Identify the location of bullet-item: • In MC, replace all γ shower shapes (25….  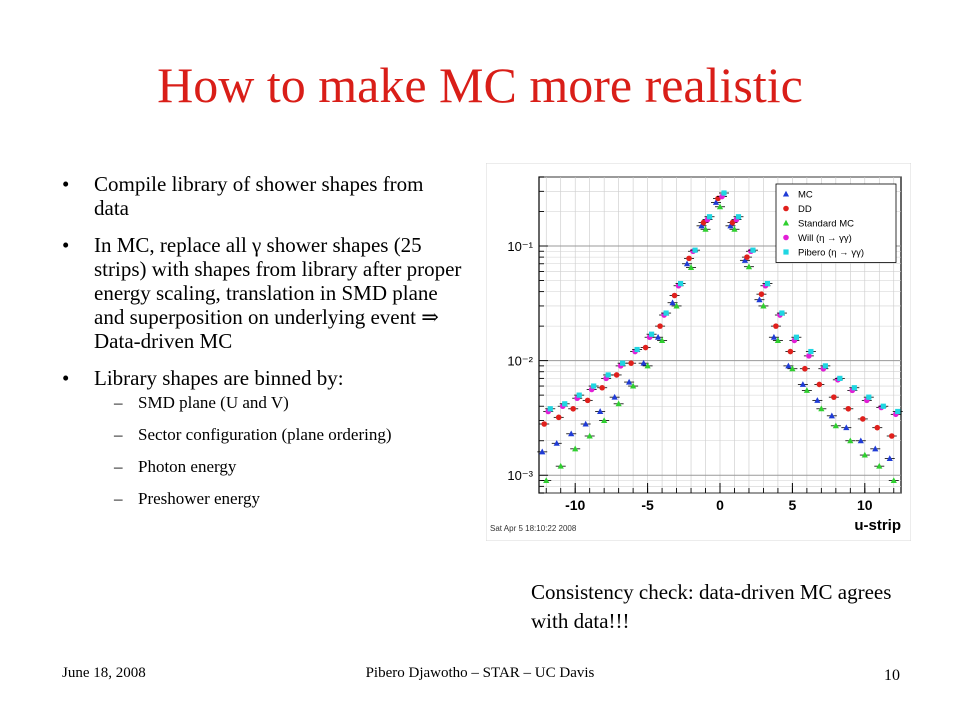
(262, 293).